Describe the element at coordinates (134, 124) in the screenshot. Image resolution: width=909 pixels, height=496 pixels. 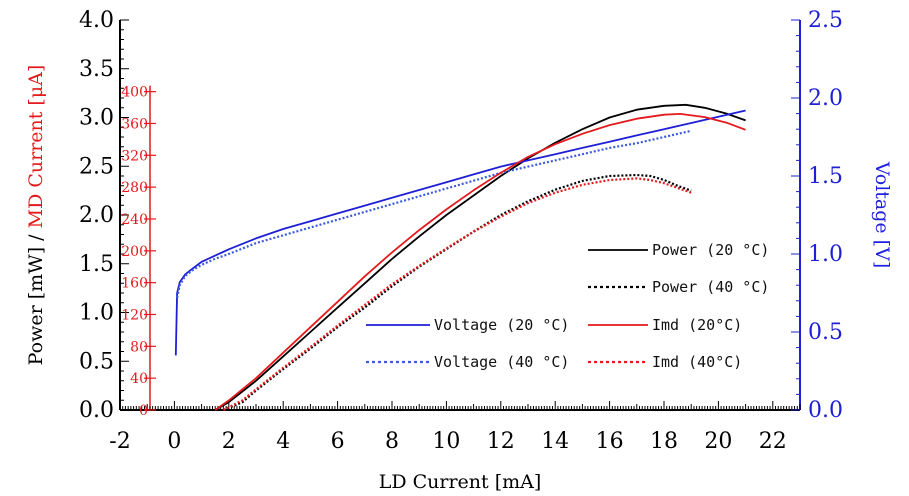
I see `md-y-tick-label: 360` at that location.